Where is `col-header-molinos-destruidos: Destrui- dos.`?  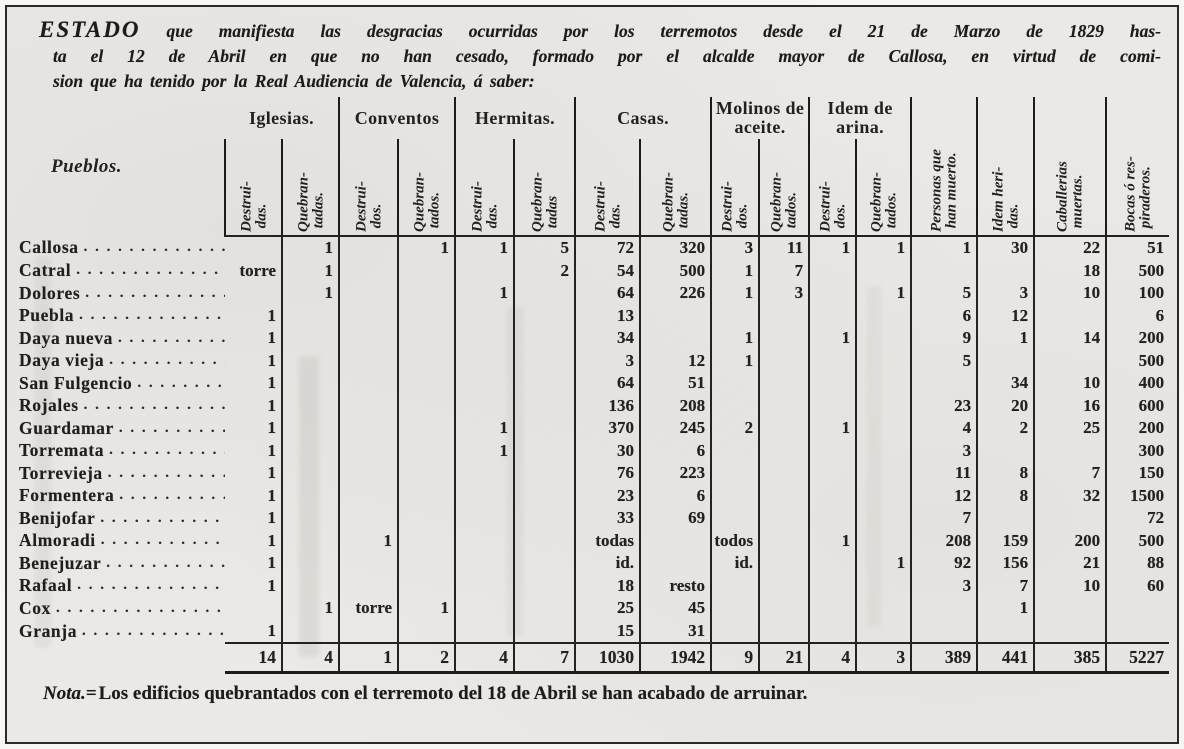 col-header-molinos-destruidos: Destrui- dos. is located at coordinates (735, 188).